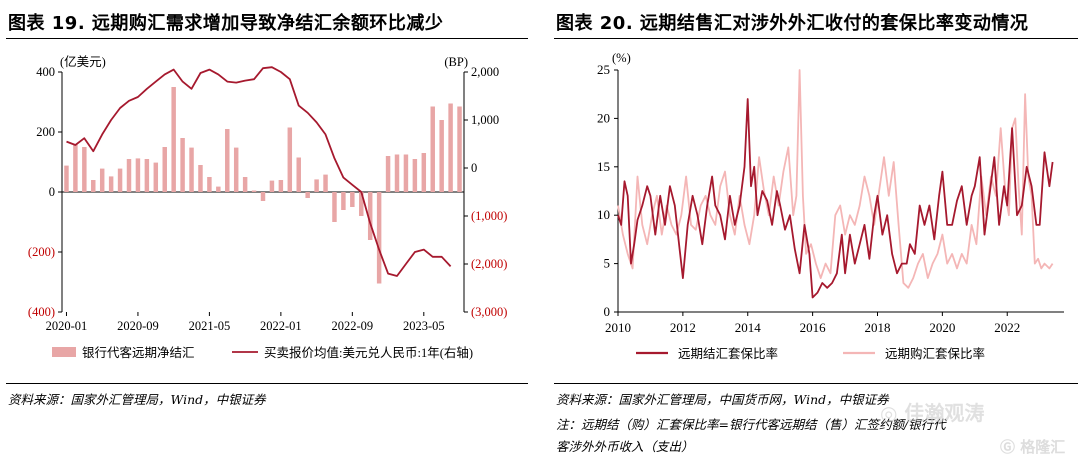 The image size is (1080, 462). What do you see at coordinates (138, 326) in the screenshot?
I see `x-tick-label: 2020-09` at bounding box center [138, 326].